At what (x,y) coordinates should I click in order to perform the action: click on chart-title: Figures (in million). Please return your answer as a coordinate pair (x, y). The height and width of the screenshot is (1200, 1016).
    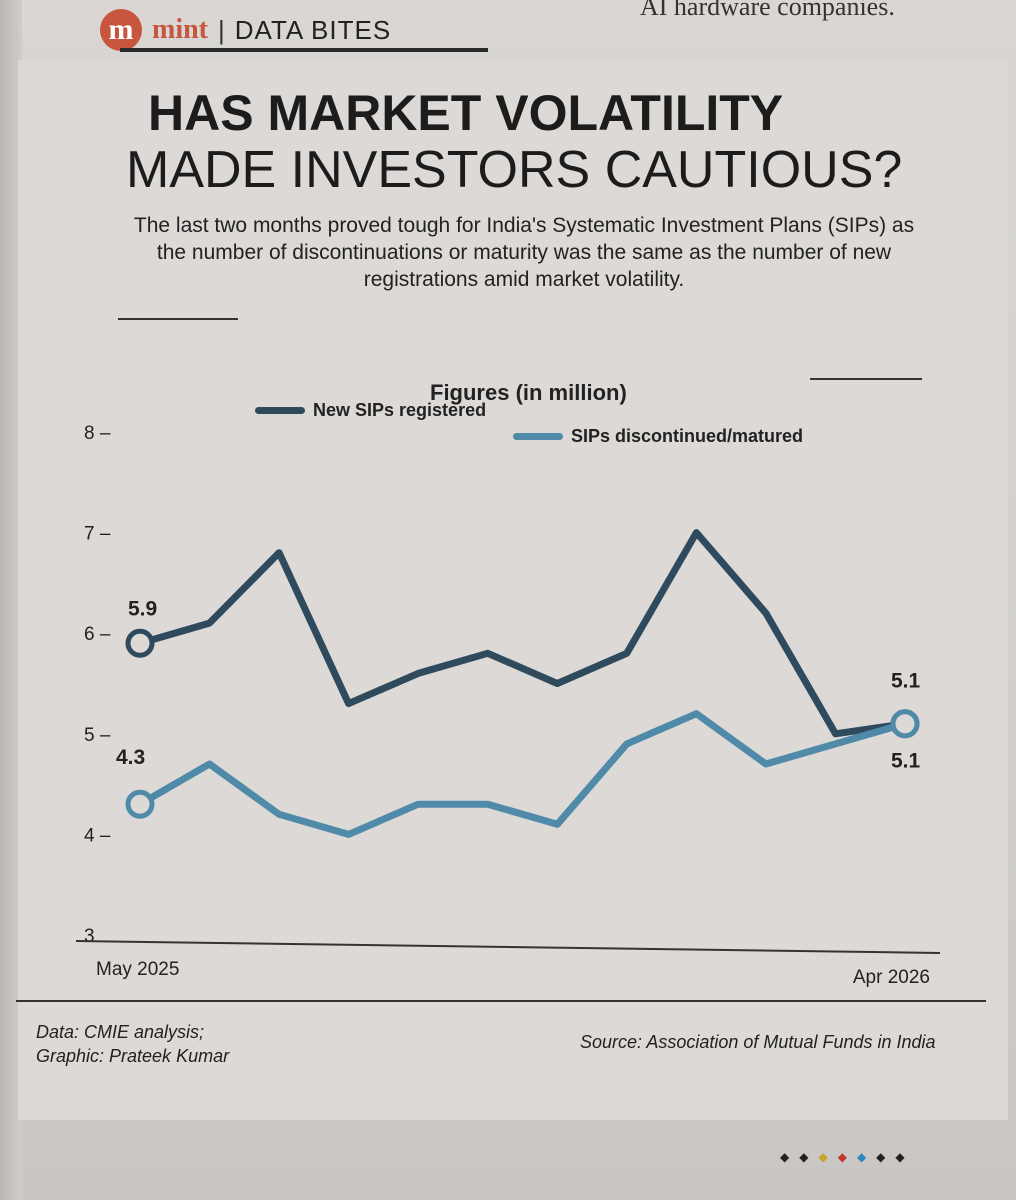
    Looking at the image, I should click on (528, 392).